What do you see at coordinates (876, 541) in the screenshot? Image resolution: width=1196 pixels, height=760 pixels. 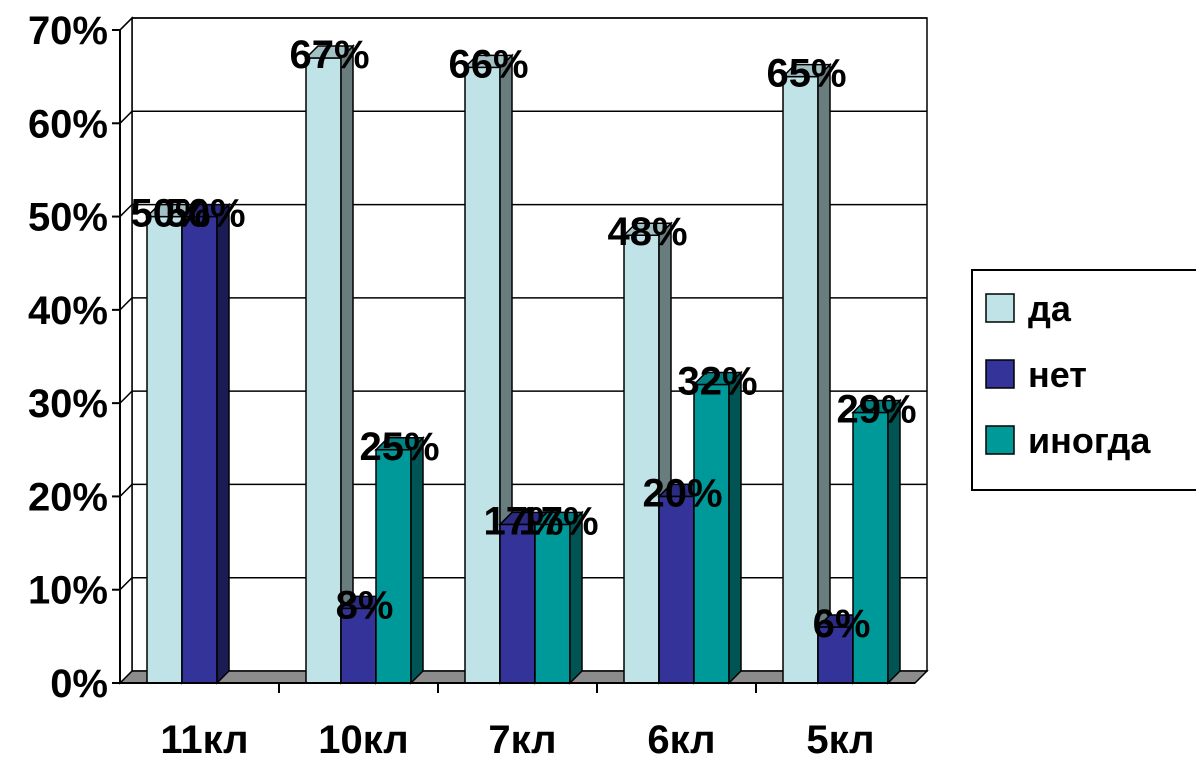 I see `bar-иногда-5кл` at bounding box center [876, 541].